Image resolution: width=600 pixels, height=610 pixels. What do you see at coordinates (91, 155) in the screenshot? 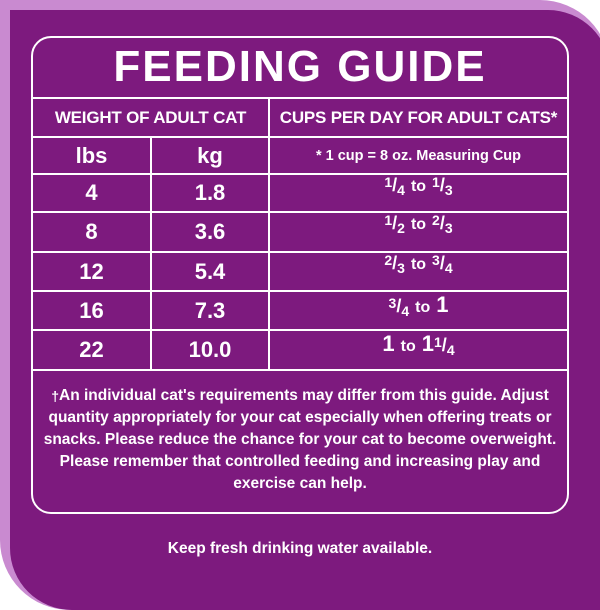
I see `subheader-lbs: lbs` at bounding box center [91, 155].